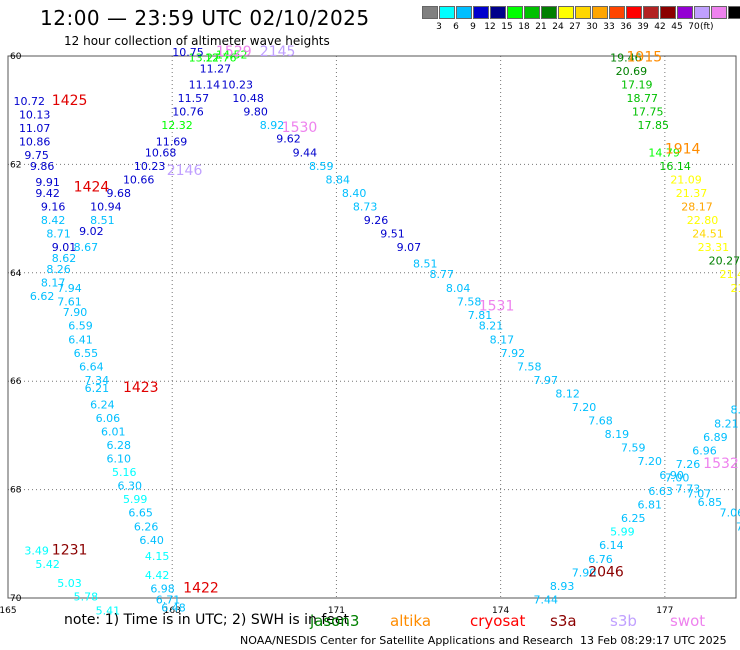 Image resolution: width=740 pixels, height=650 pixels. What do you see at coordinates (703, 220) in the screenshot?
I see `data-point: 22.80` at bounding box center [703, 220].